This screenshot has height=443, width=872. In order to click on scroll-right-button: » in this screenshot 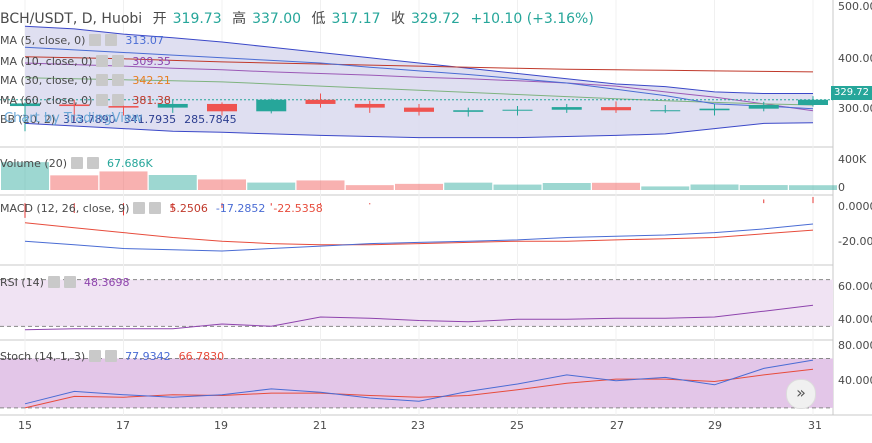, I will do `click(801, 394)`.